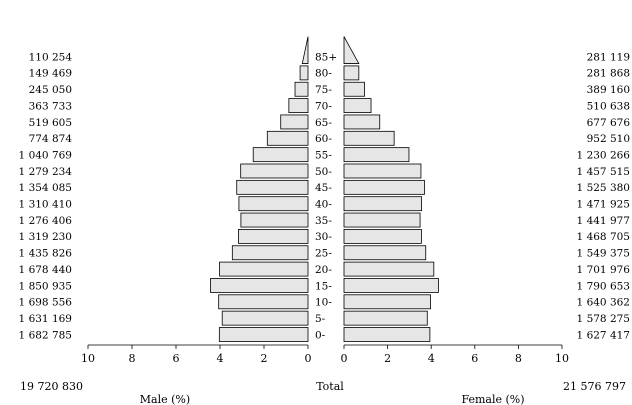  Describe the element at coordinates (603, 172) in the screenshot. I see `female-count-label: 1 457 515` at that location.